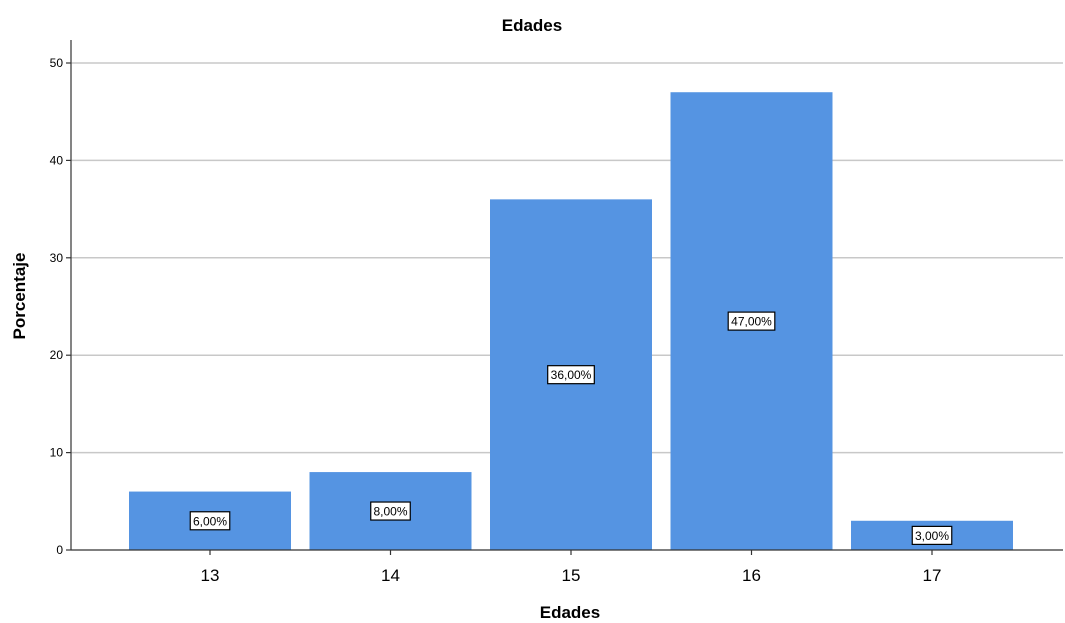  Describe the element at coordinates (210, 575) in the screenshot. I see `x-tick-label: 13` at that location.